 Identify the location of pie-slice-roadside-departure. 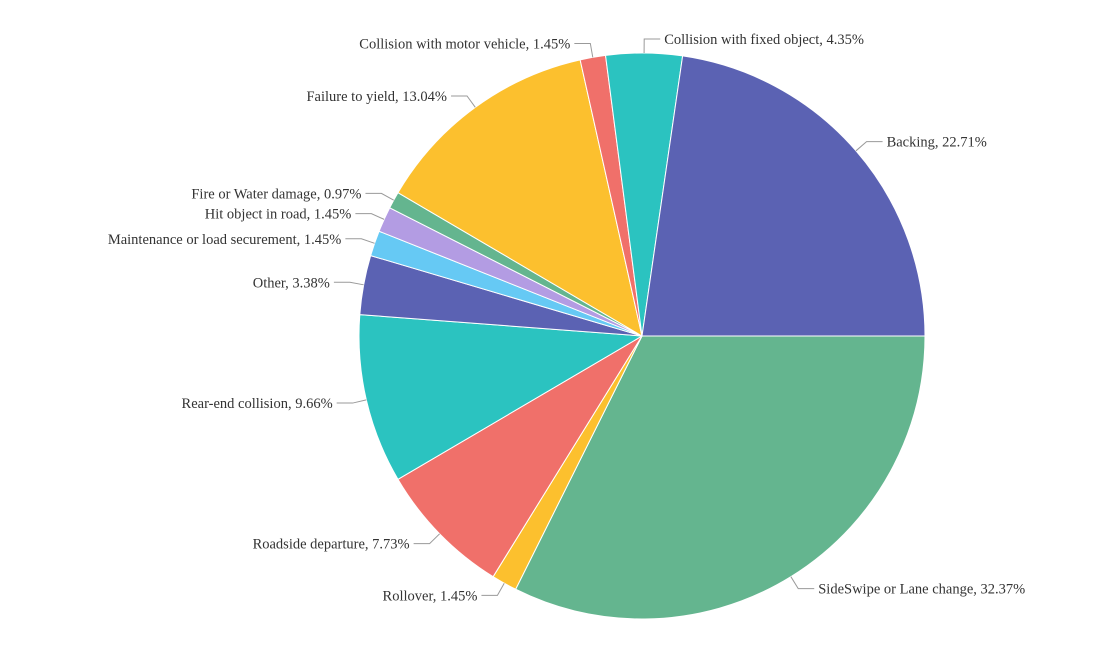
(520, 456).